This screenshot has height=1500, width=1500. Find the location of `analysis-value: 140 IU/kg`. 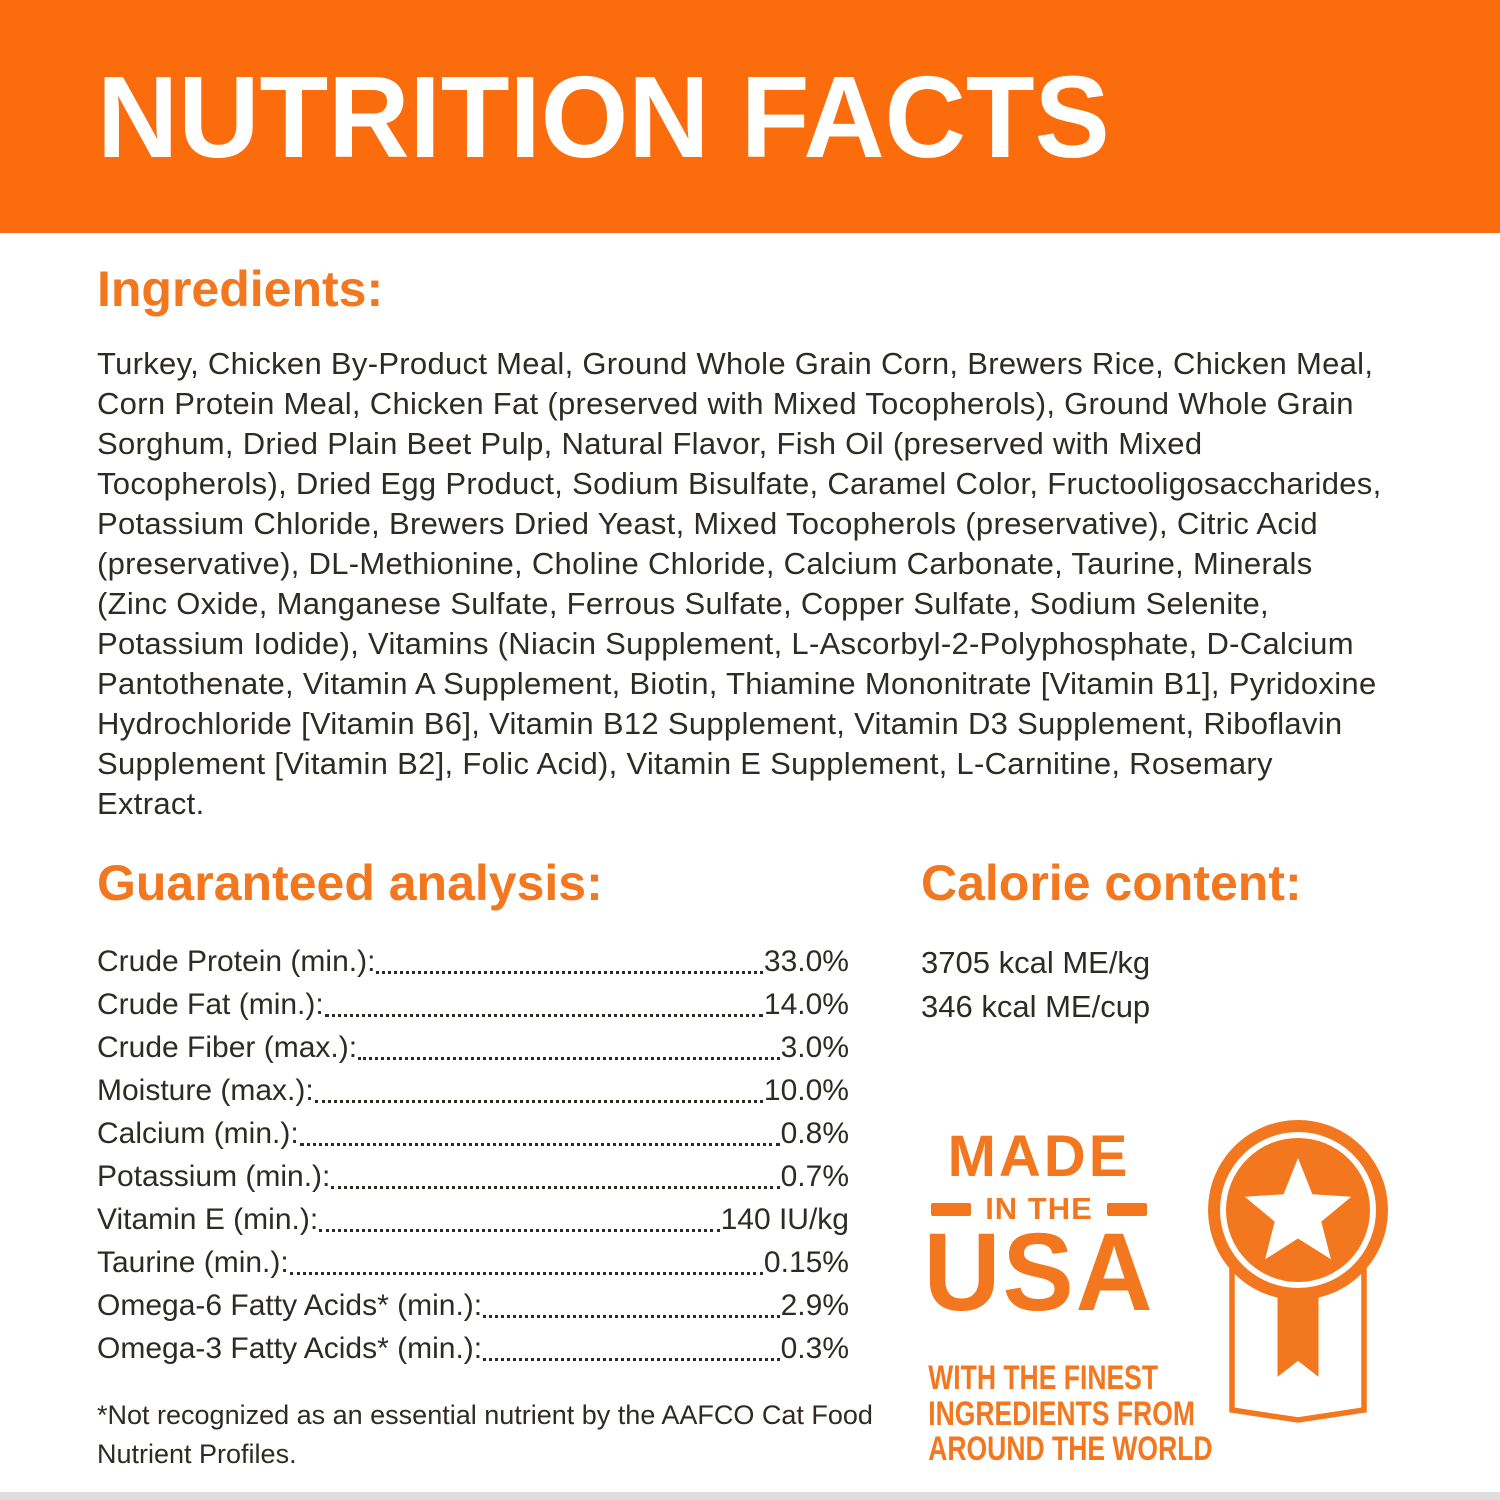

analysis-value: 140 IU/kg is located at coordinates (784, 1219).